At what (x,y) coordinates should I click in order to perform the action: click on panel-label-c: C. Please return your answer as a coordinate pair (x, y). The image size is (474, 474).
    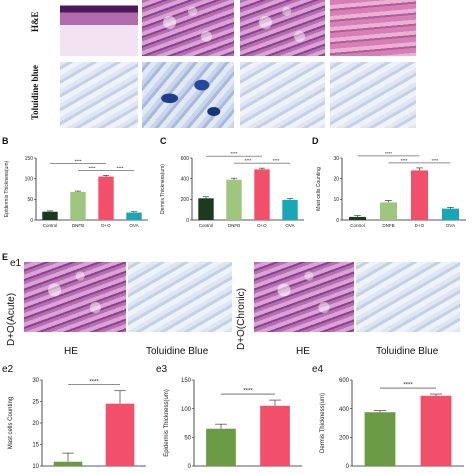
    Looking at the image, I should click on (163, 141).